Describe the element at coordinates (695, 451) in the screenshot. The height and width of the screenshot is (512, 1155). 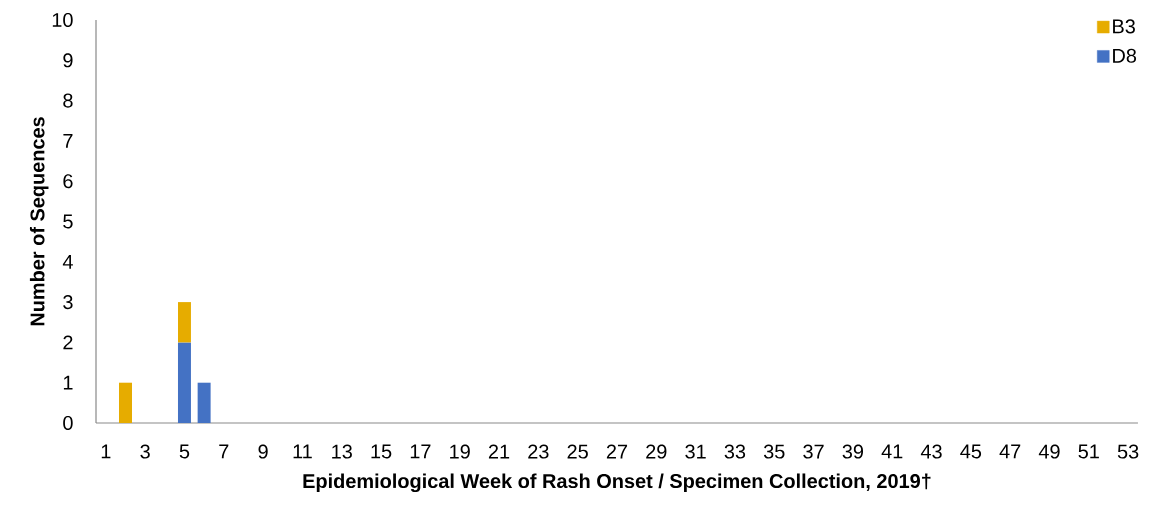
I see `x-tick-label: 31` at that location.